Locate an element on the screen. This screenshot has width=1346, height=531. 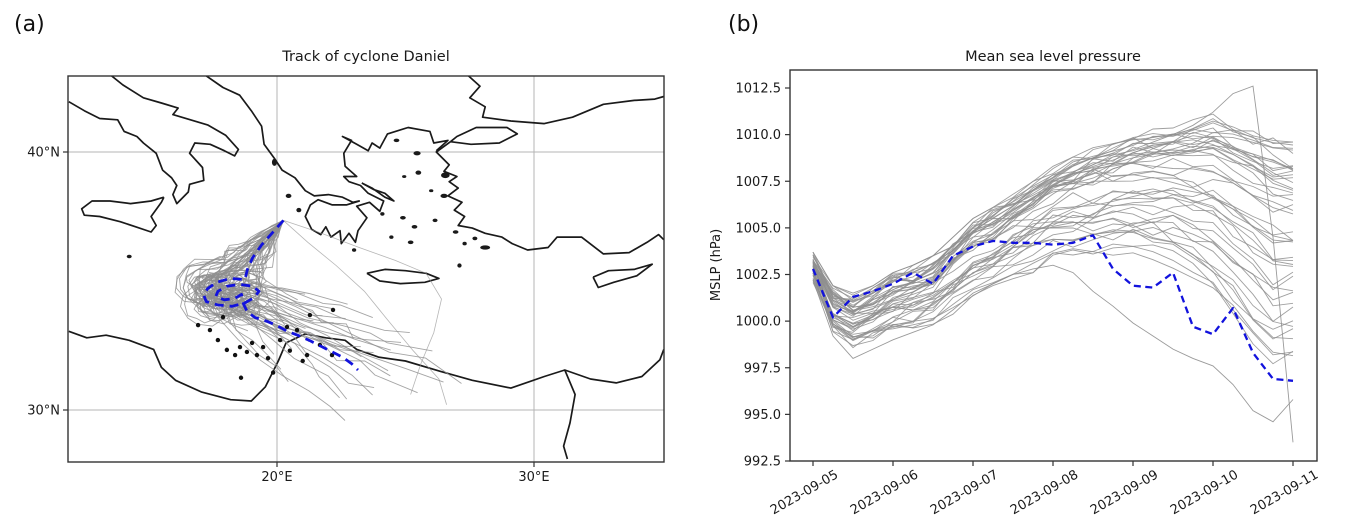
y-tick-label: 30°N is located at coordinates (43, 411).